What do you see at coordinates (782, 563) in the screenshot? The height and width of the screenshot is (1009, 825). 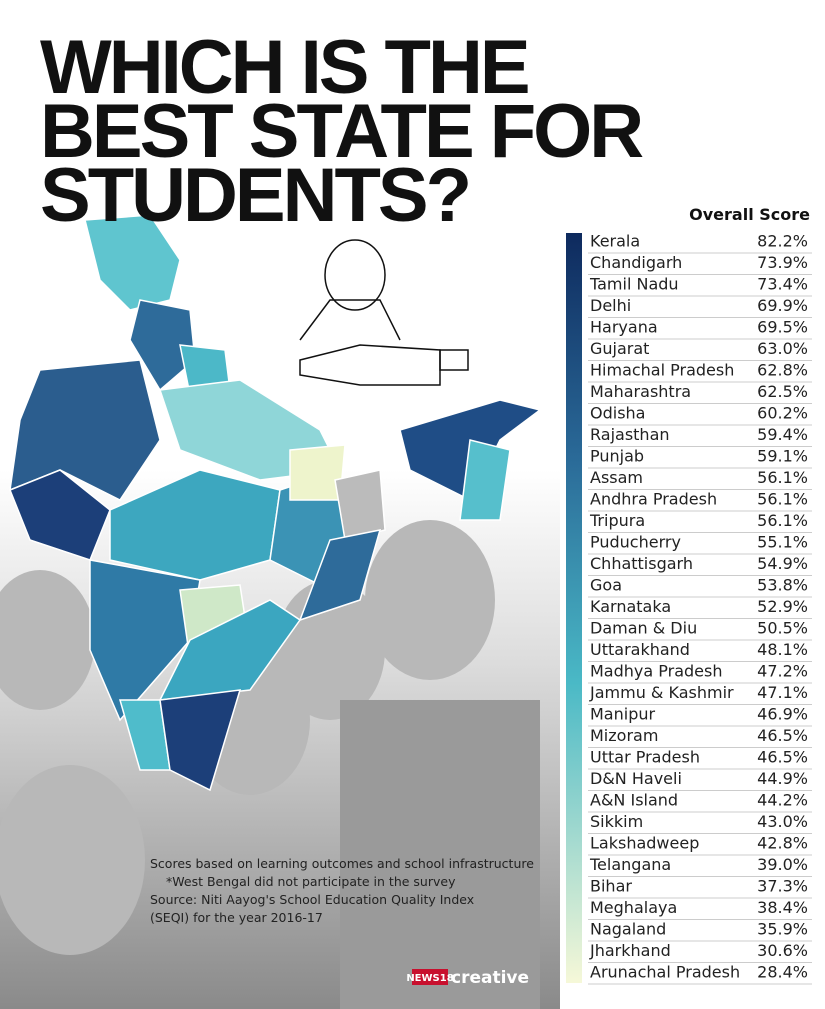 I see `state-score: 54.9%` at bounding box center [782, 563].